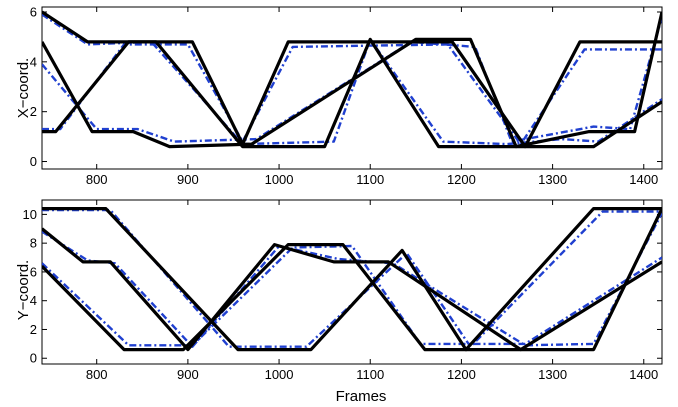 This screenshot has width=678, height=407. What do you see at coordinates (23, 88) in the screenshot?
I see `x-coord-ylabel: X−coord.` at bounding box center [23, 88].